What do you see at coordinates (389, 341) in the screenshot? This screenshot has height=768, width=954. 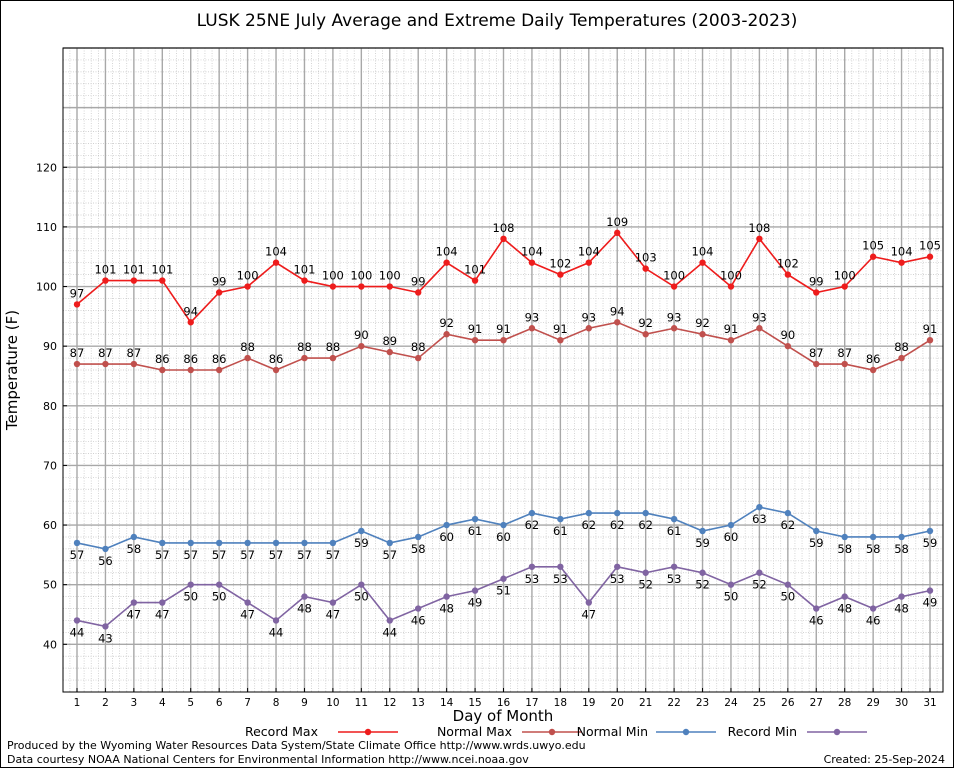 I see `normal-max-data-label: 89` at bounding box center [389, 341].